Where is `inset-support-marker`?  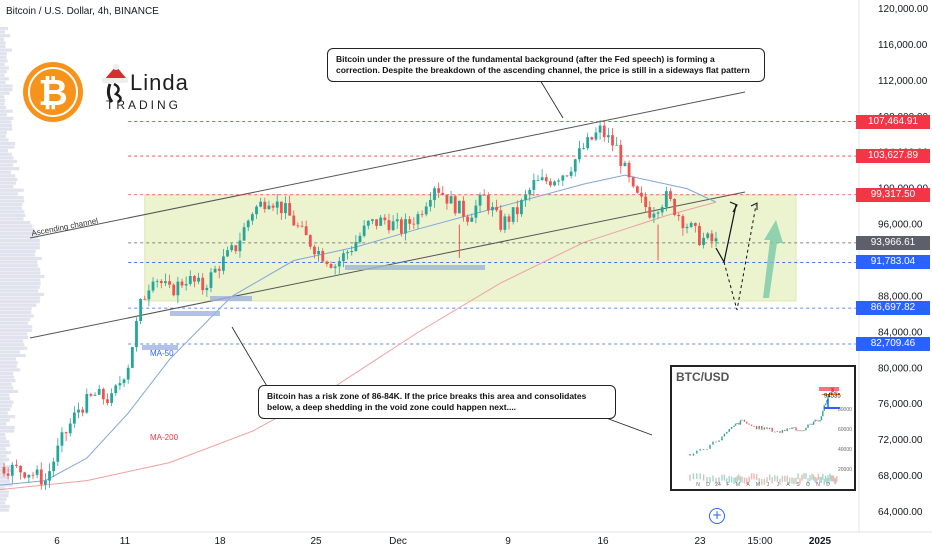
inset-support-marker is located at coordinates (832, 408).